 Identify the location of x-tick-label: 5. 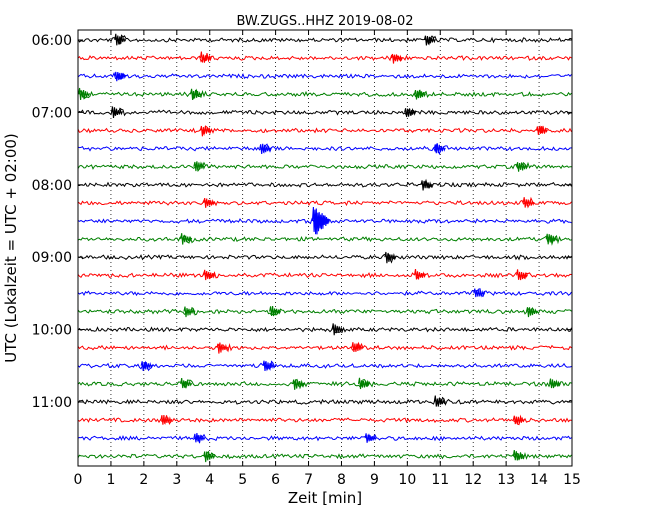
(242, 480).